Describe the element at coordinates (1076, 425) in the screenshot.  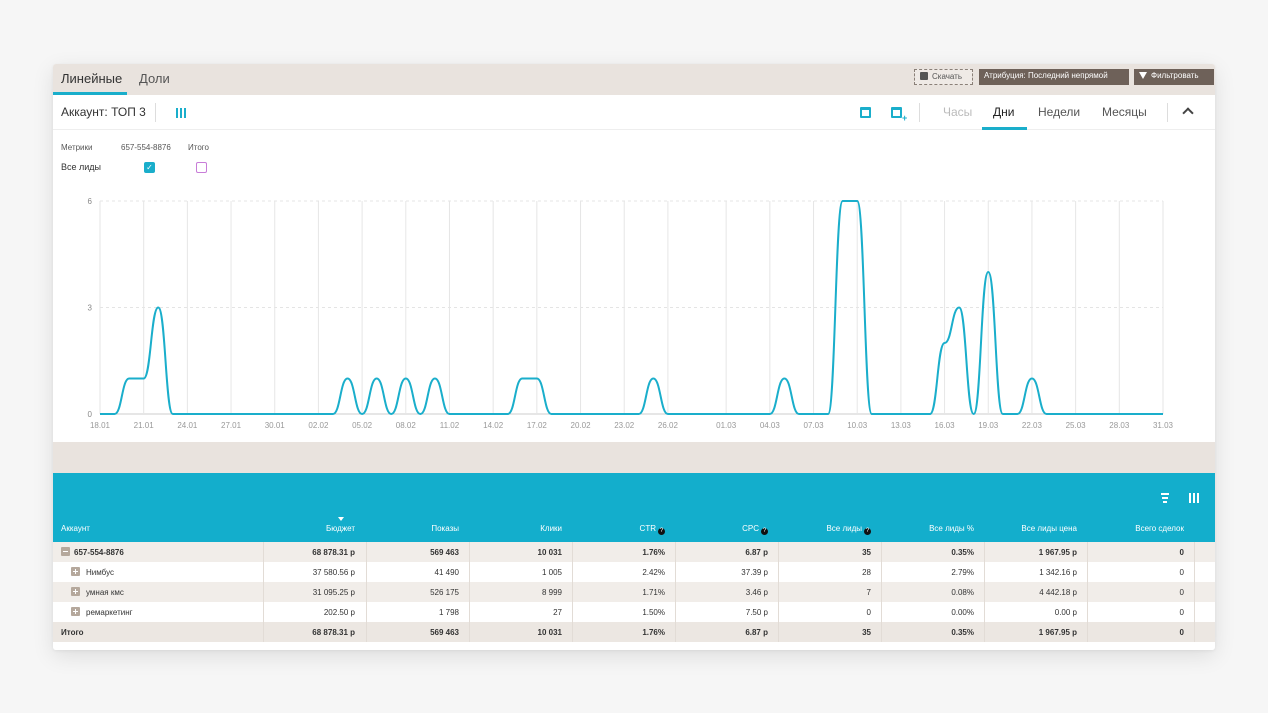
I see `x-tick-label: 25.03` at that location.